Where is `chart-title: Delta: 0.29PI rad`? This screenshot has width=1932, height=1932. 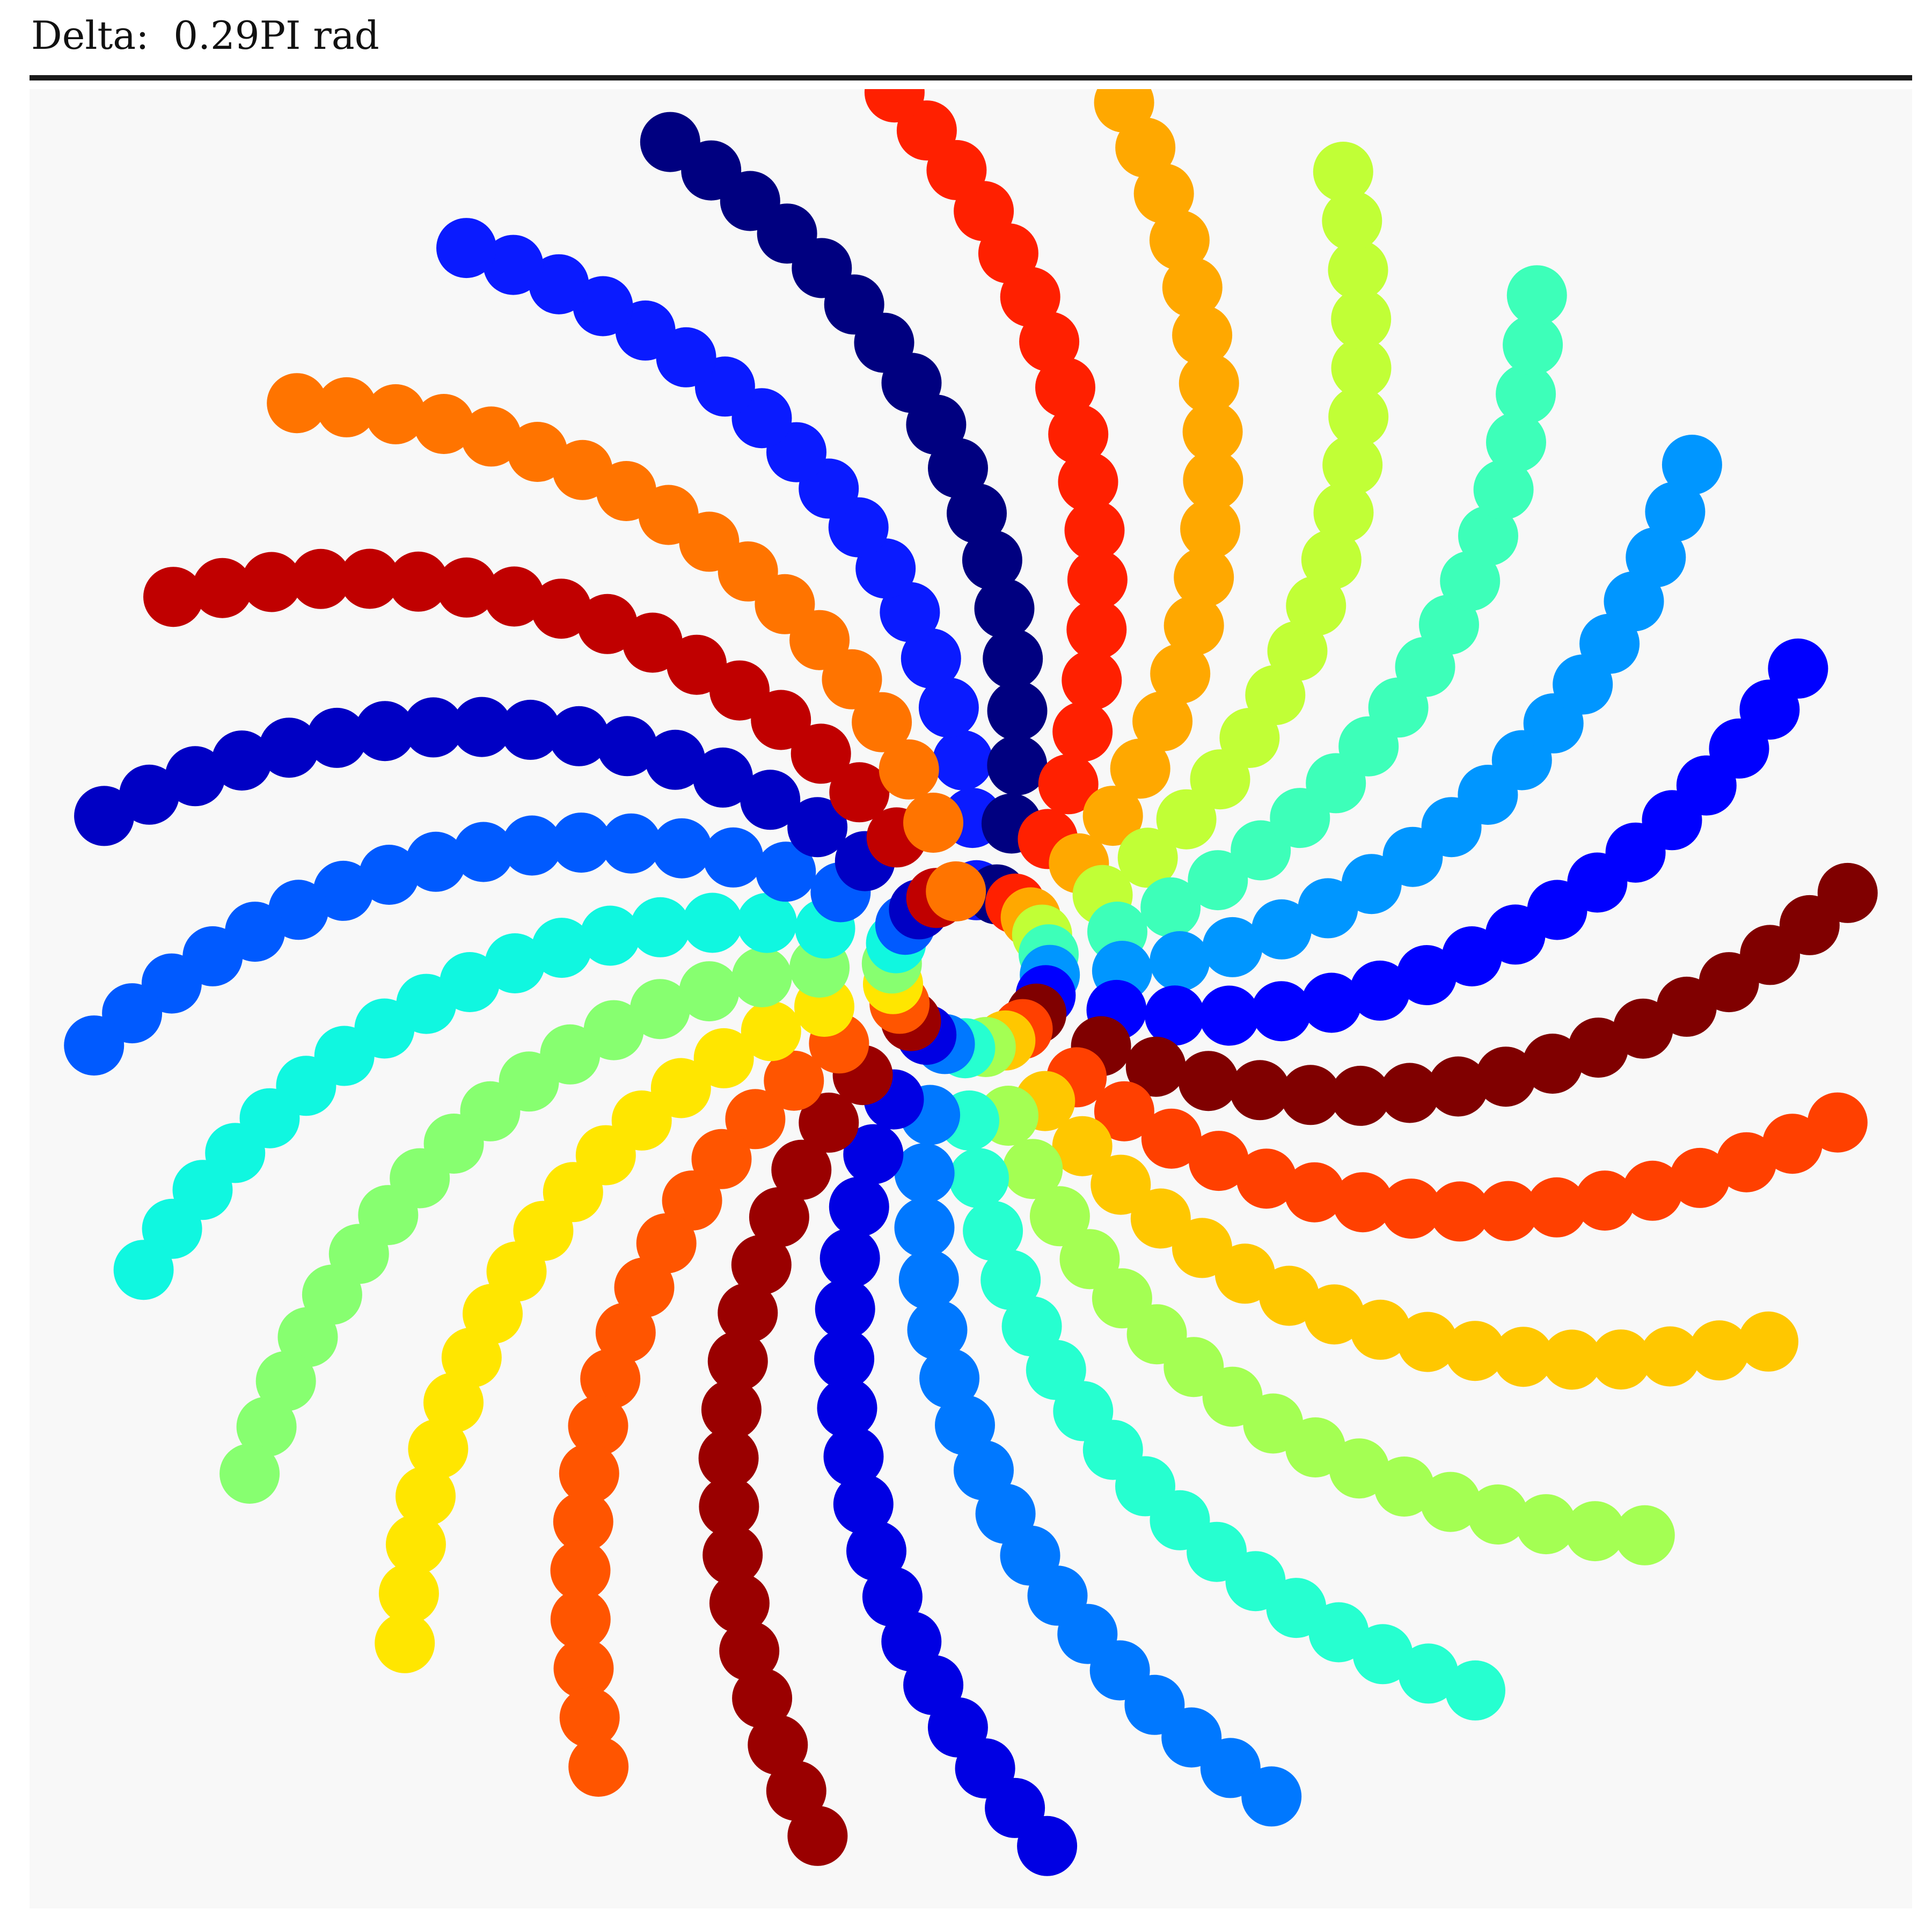 chart-title: Delta: 0.29PI rad is located at coordinates (205, 35).